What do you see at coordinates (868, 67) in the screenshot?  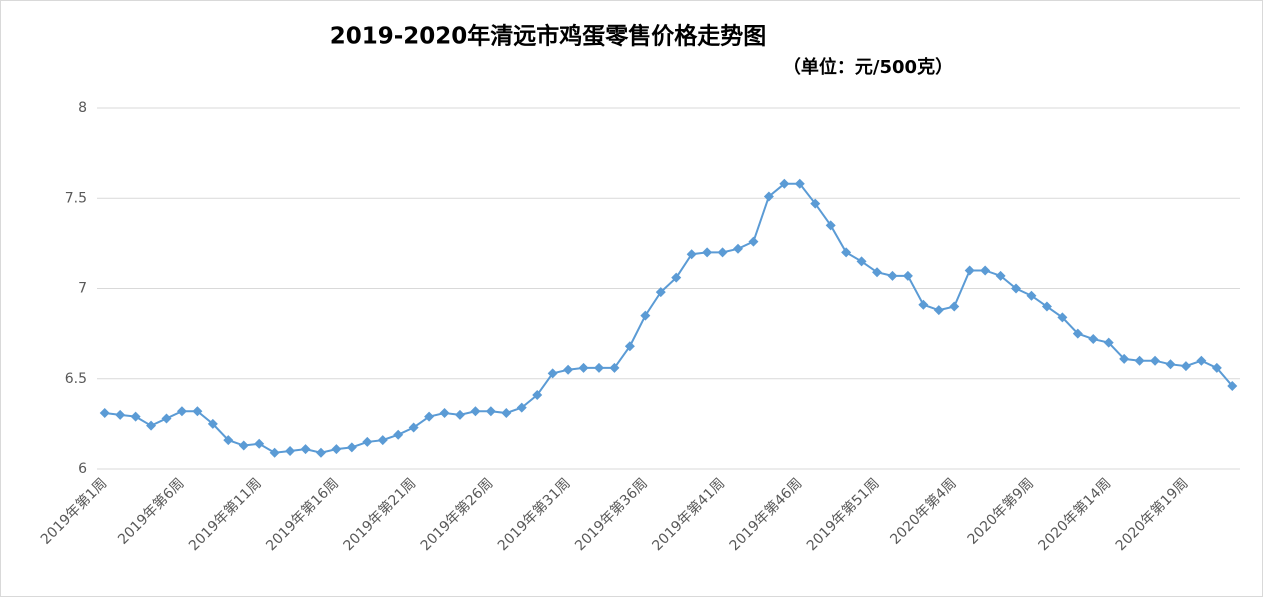 I see `chart-subtitle: （单位：元/500克）` at bounding box center [868, 67].